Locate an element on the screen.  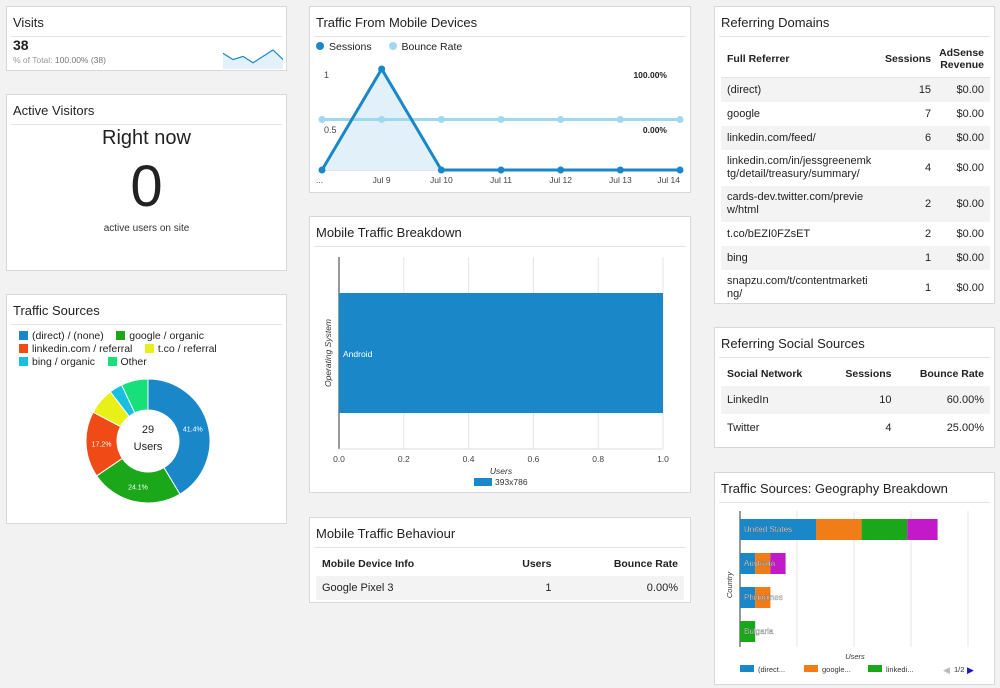
referrer-cell: (direct) is located at coordinates (744, 89).